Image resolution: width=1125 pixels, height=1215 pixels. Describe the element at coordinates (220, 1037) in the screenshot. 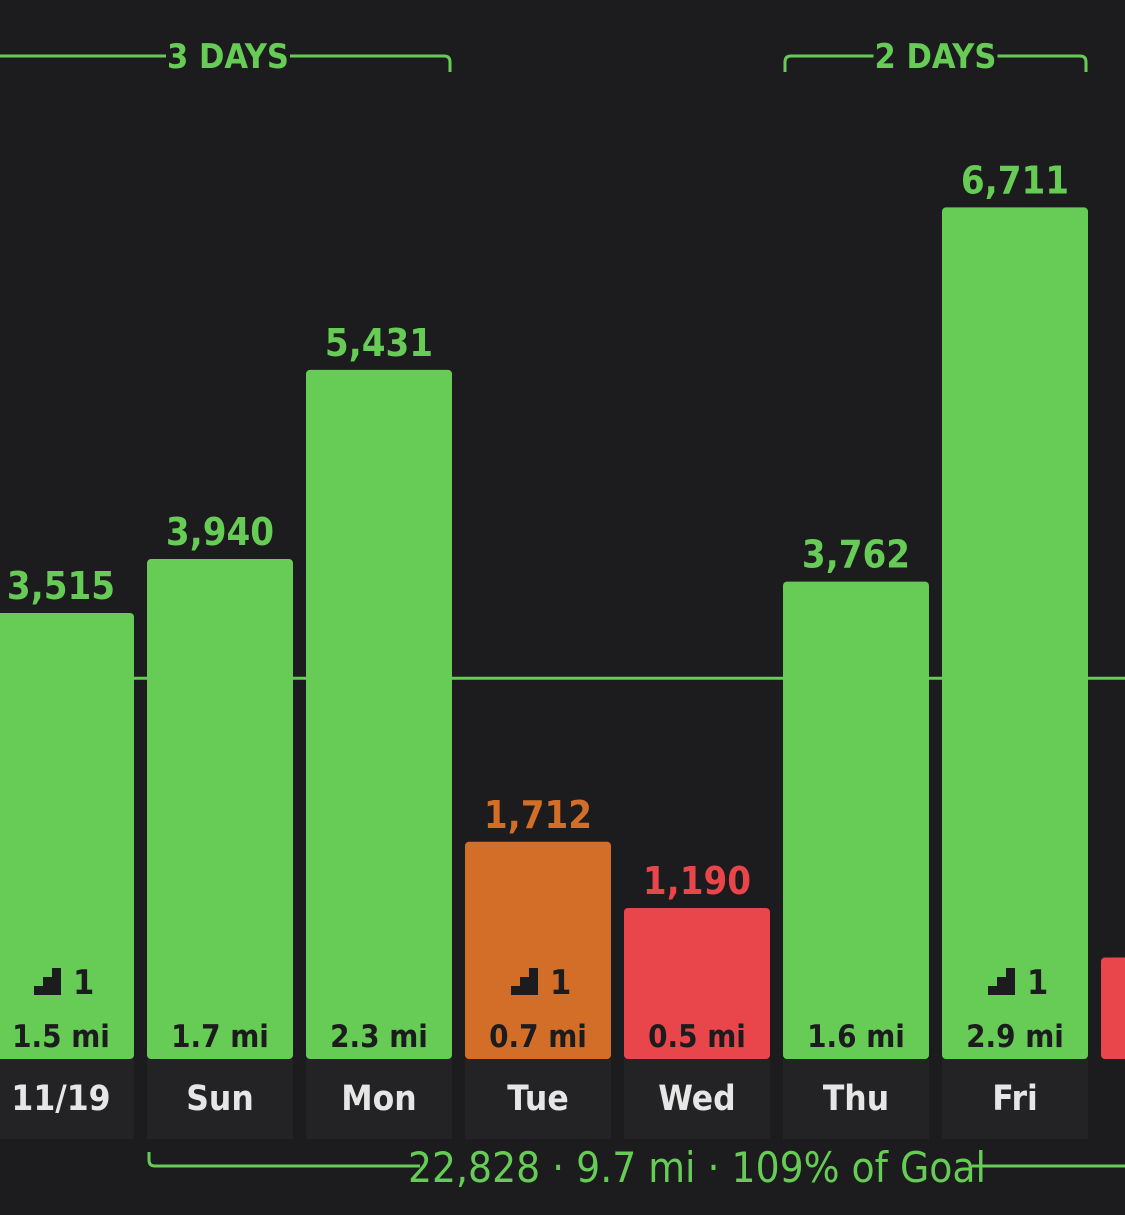

I see `distance-label-1: 1.7 mi` at that location.